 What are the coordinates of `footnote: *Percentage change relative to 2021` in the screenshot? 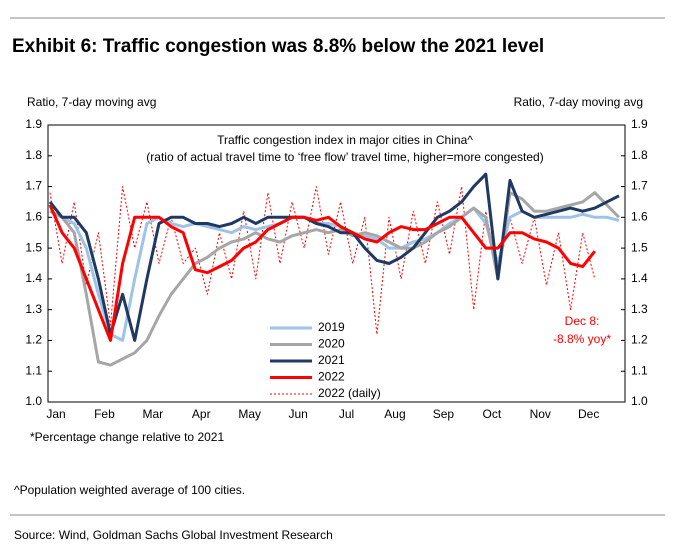 It's located at (127, 437).